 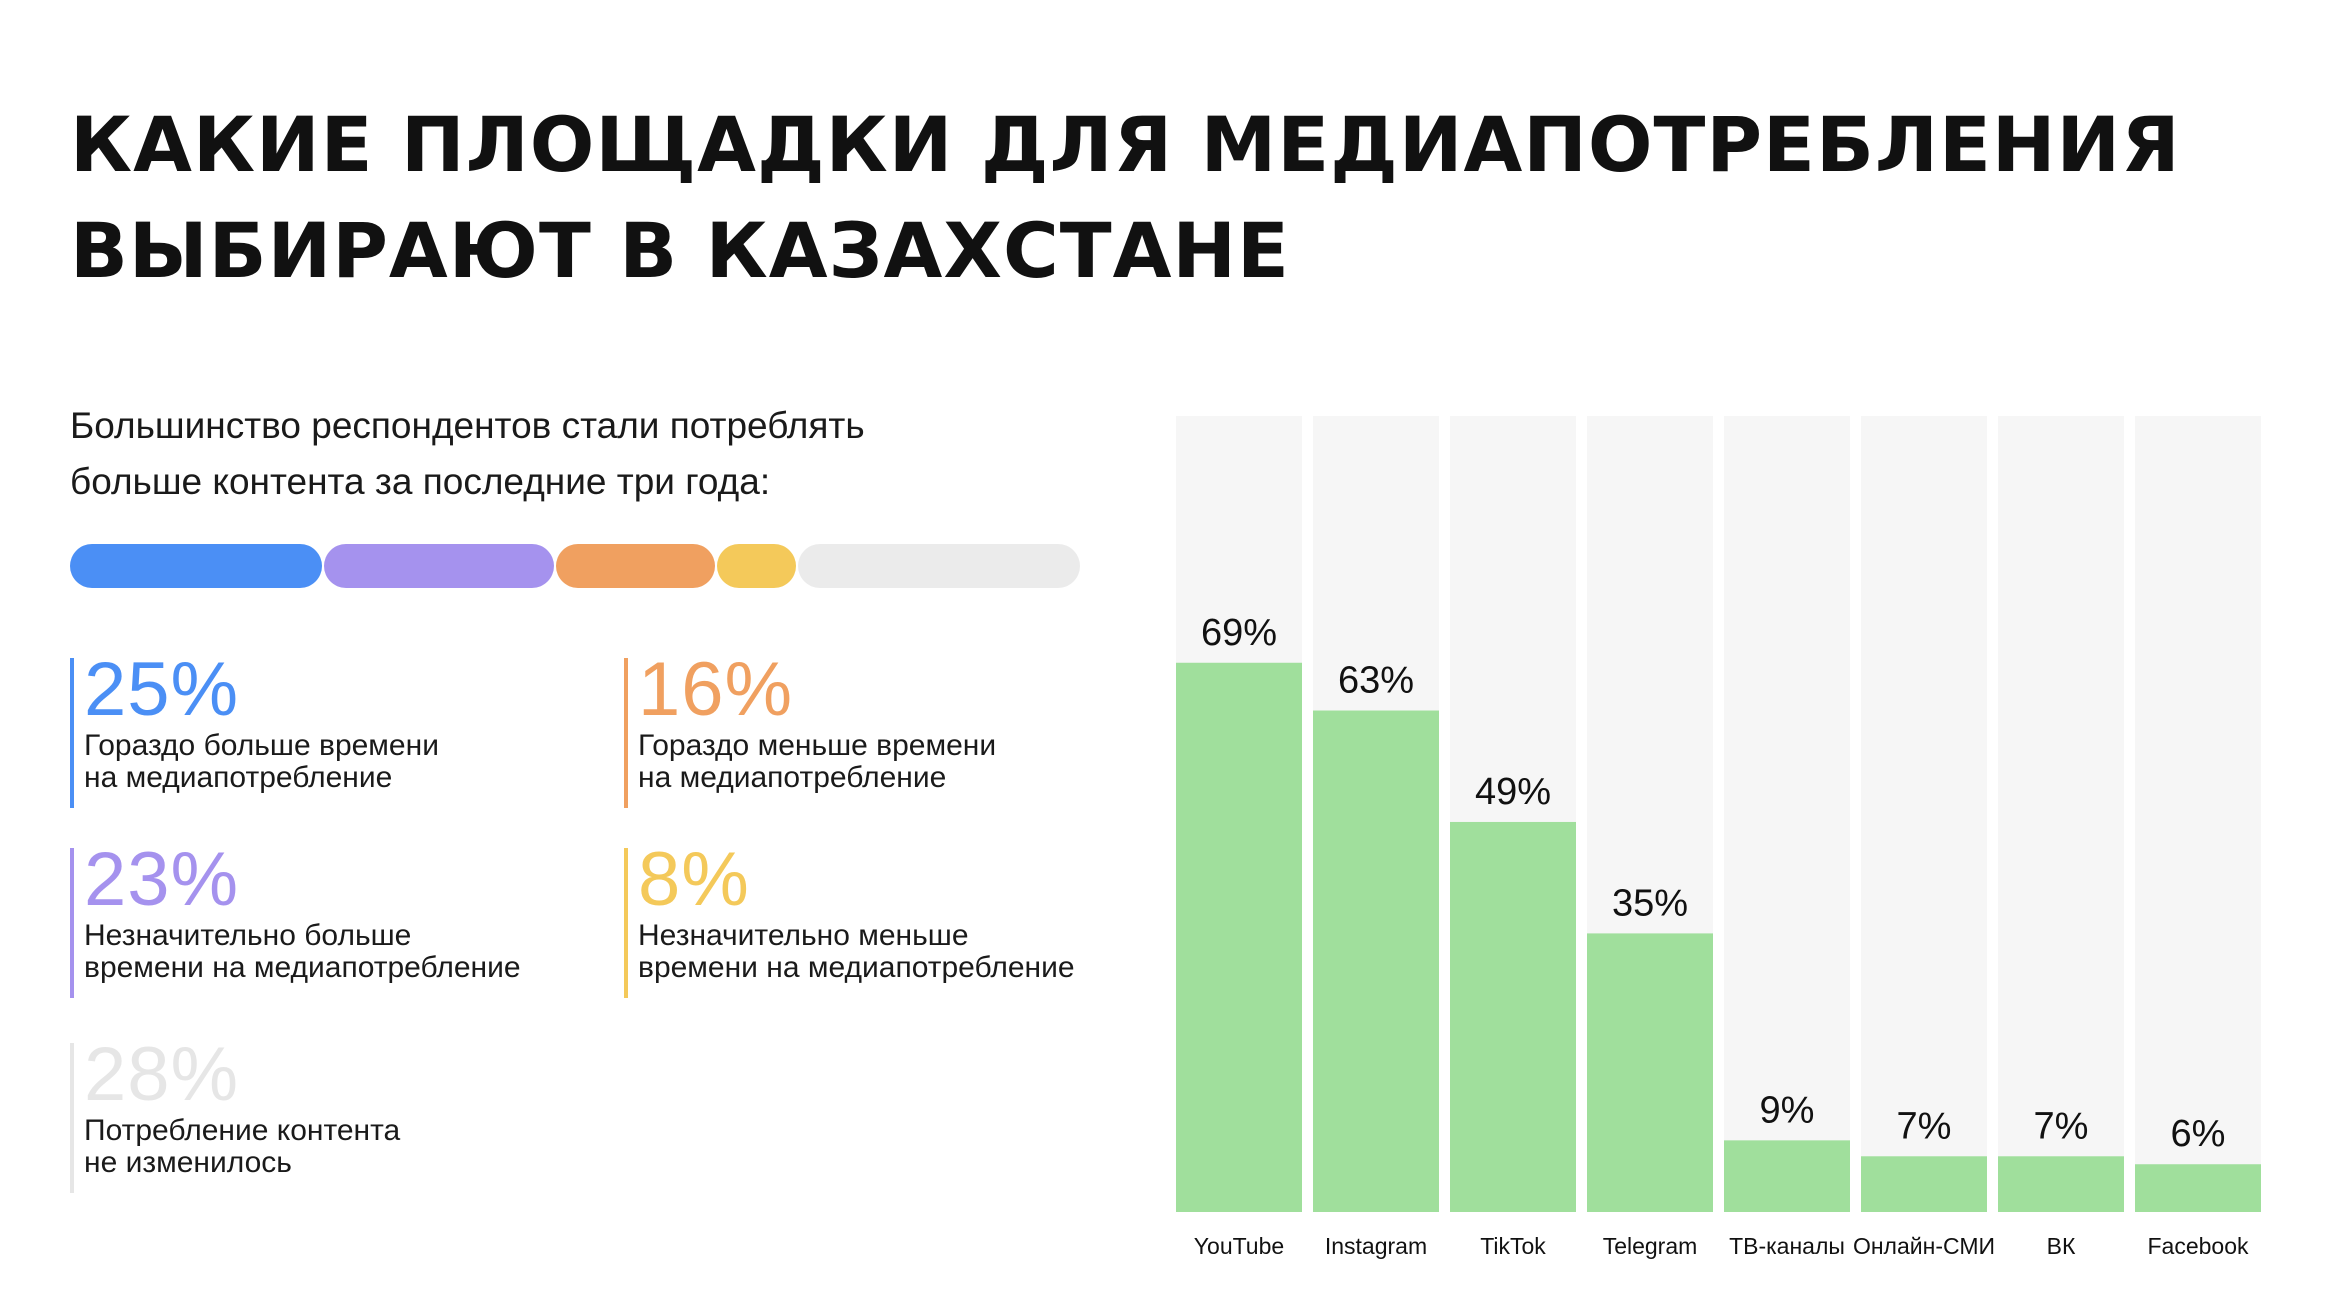 I want to click on stat-percent: 28%, so click(x=162, y=1074).